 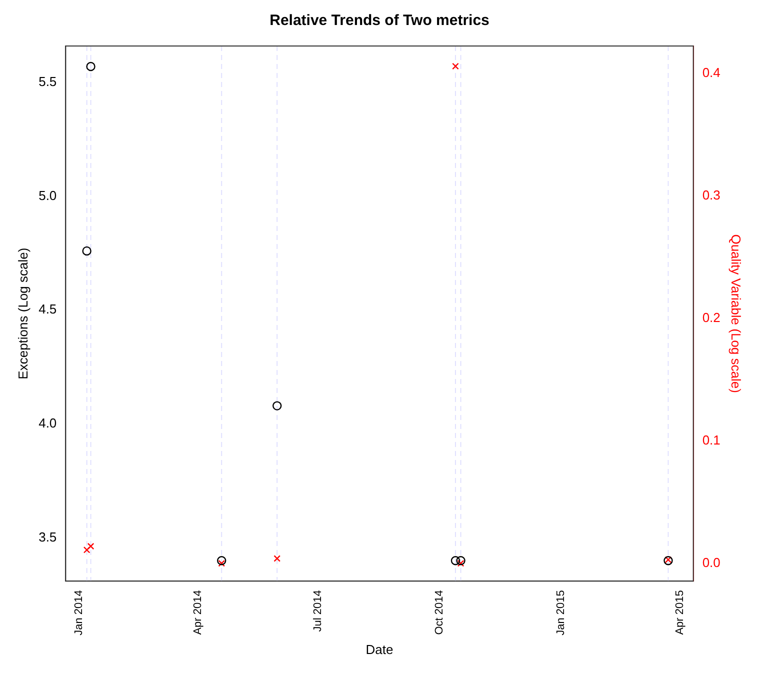 What do you see at coordinates (711, 195) in the screenshot?
I see `y2-tick-label: 0.3` at bounding box center [711, 195].